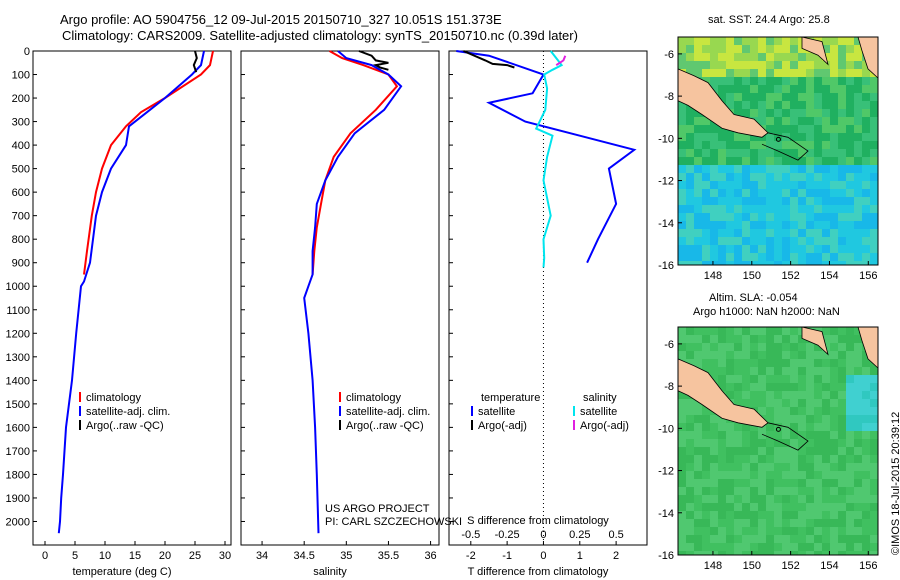 The image size is (900, 580). What do you see at coordinates (18, 499) in the screenshot?
I see `depth-tick-label: 1900` at bounding box center [18, 499].